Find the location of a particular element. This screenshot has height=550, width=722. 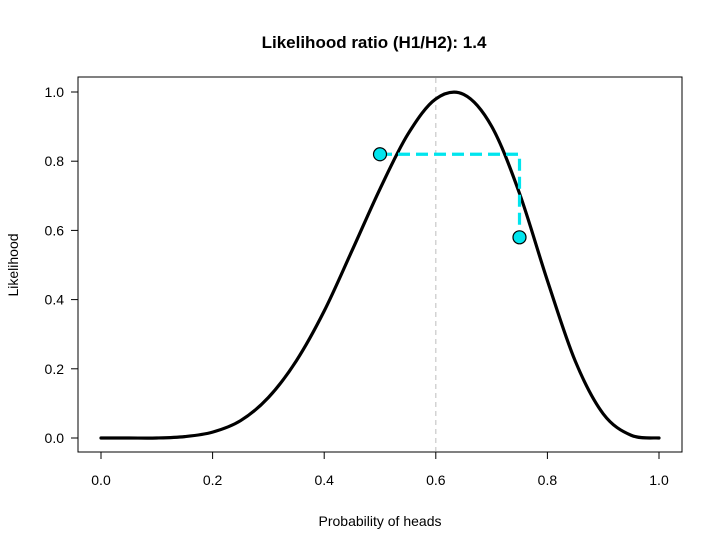

x-axis: 0.0 0.2 0.4 0.6 0.8 1.0 is located at coordinates (380, 469).